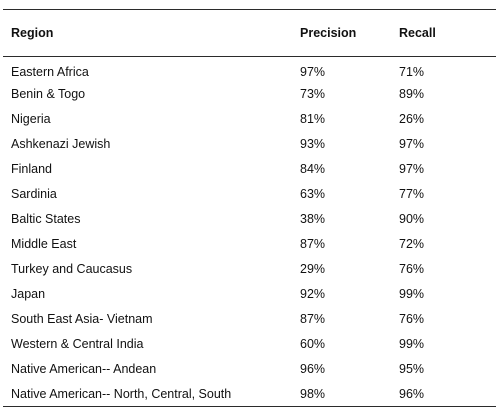  What do you see at coordinates (412, 219) in the screenshot?
I see `cell-recall: 90%` at bounding box center [412, 219].